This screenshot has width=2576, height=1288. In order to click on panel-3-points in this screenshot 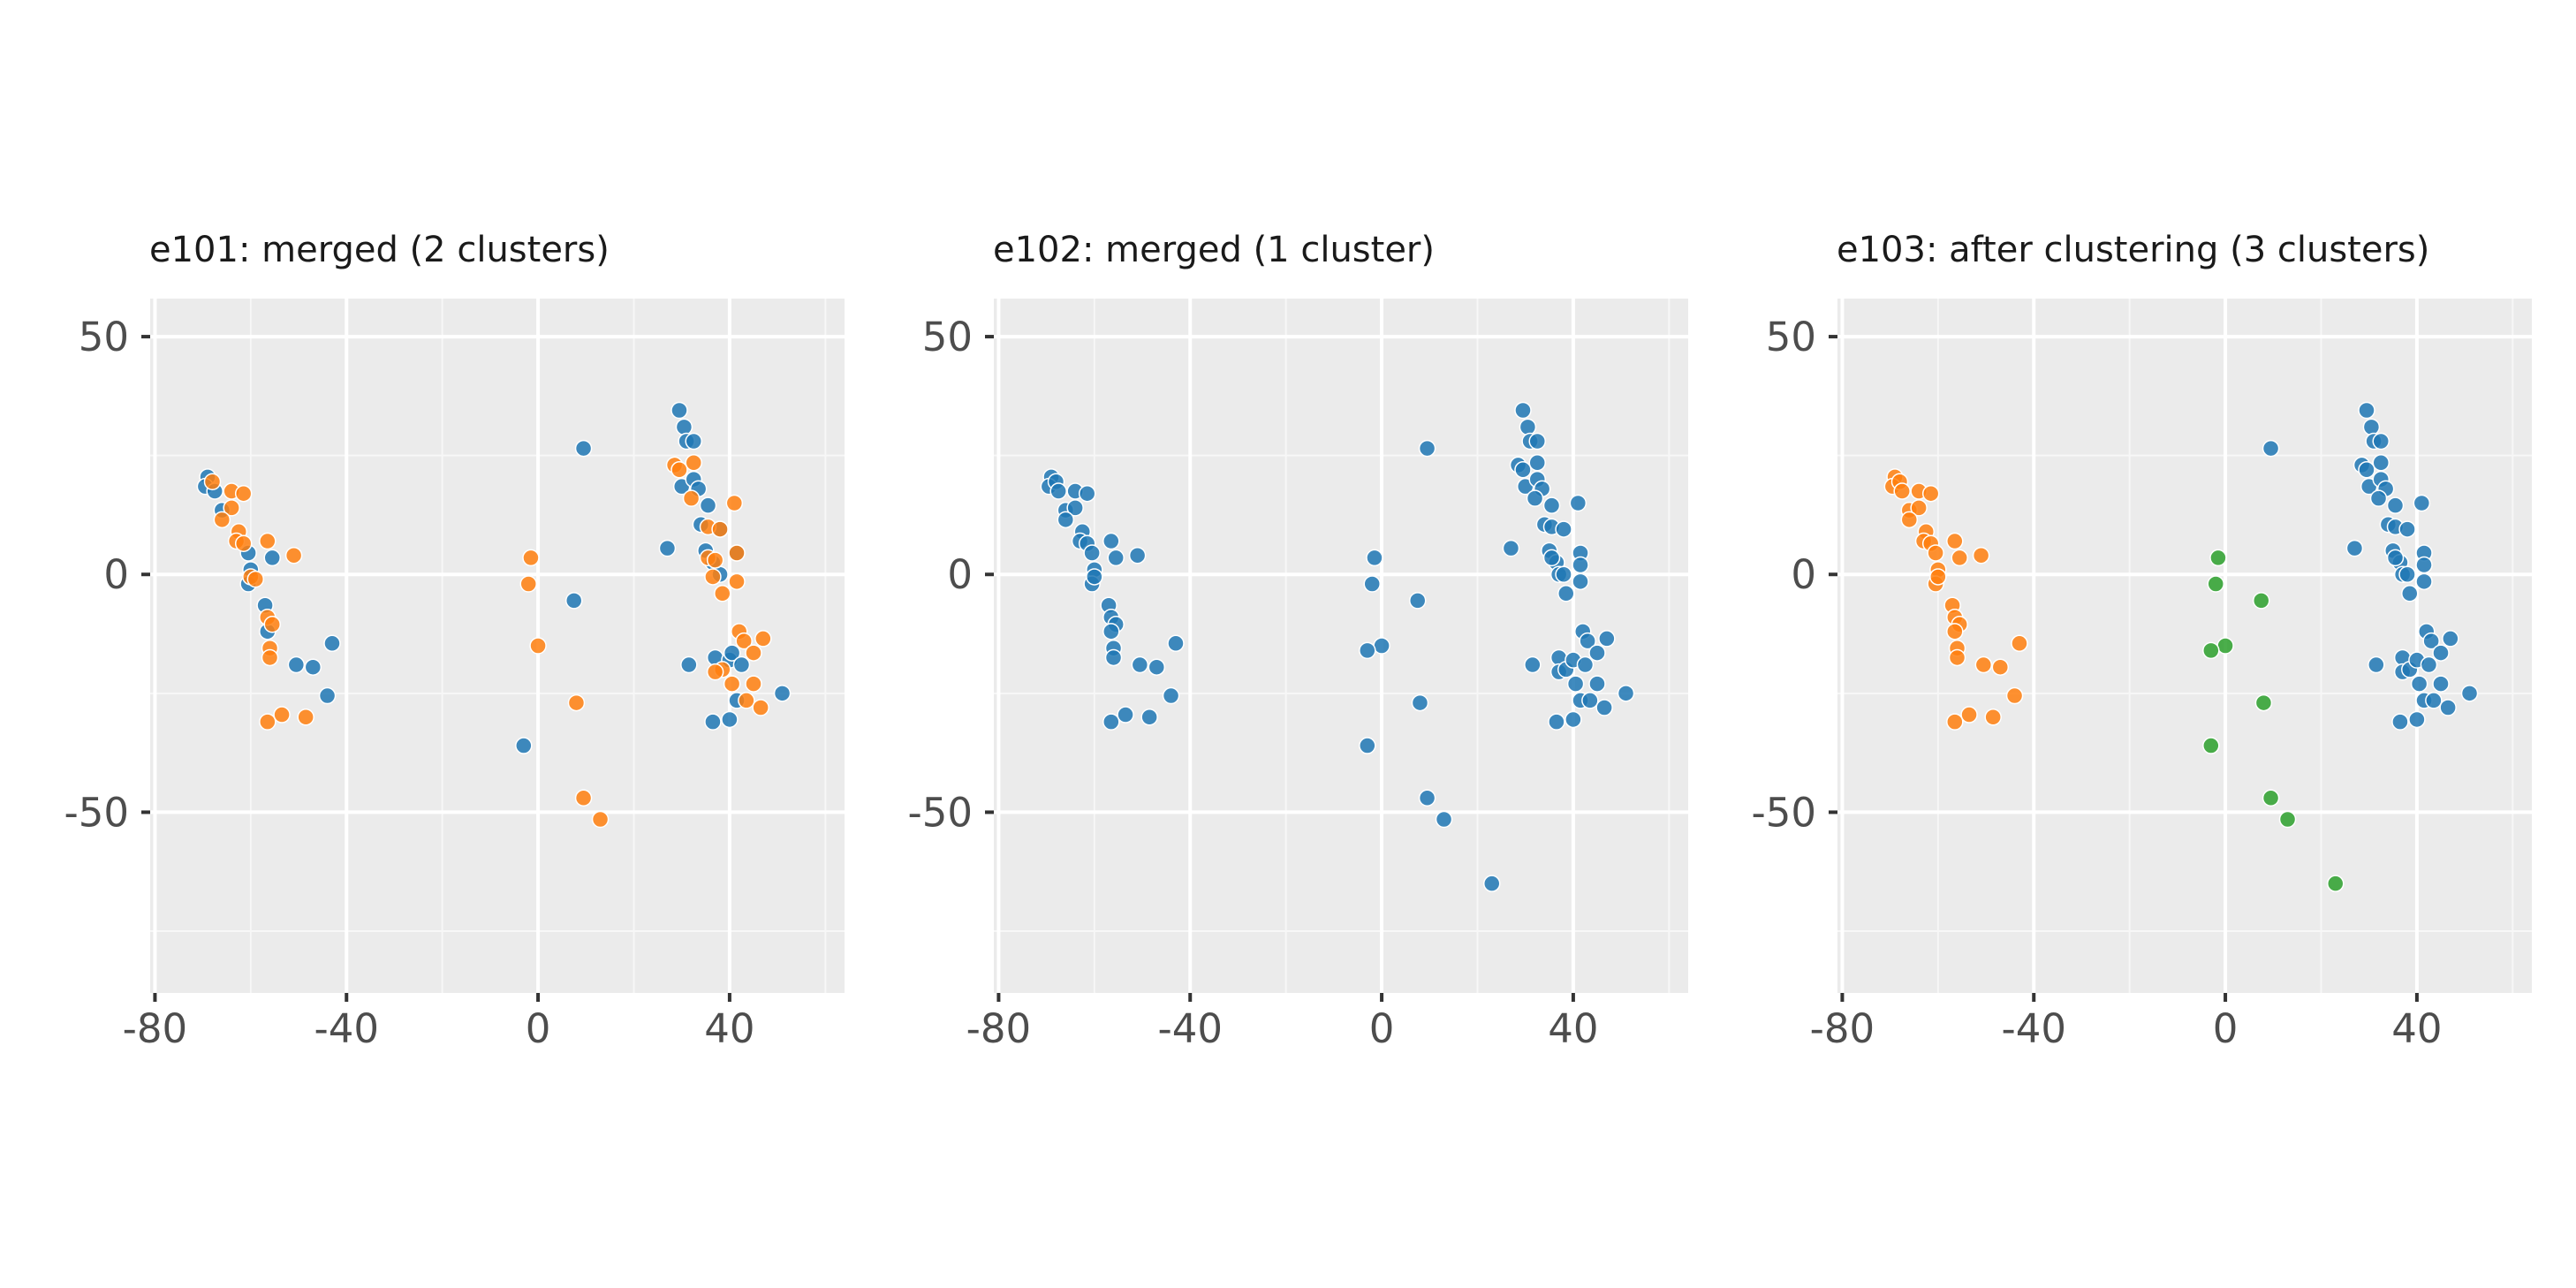, I will do `click(2181, 647)`.